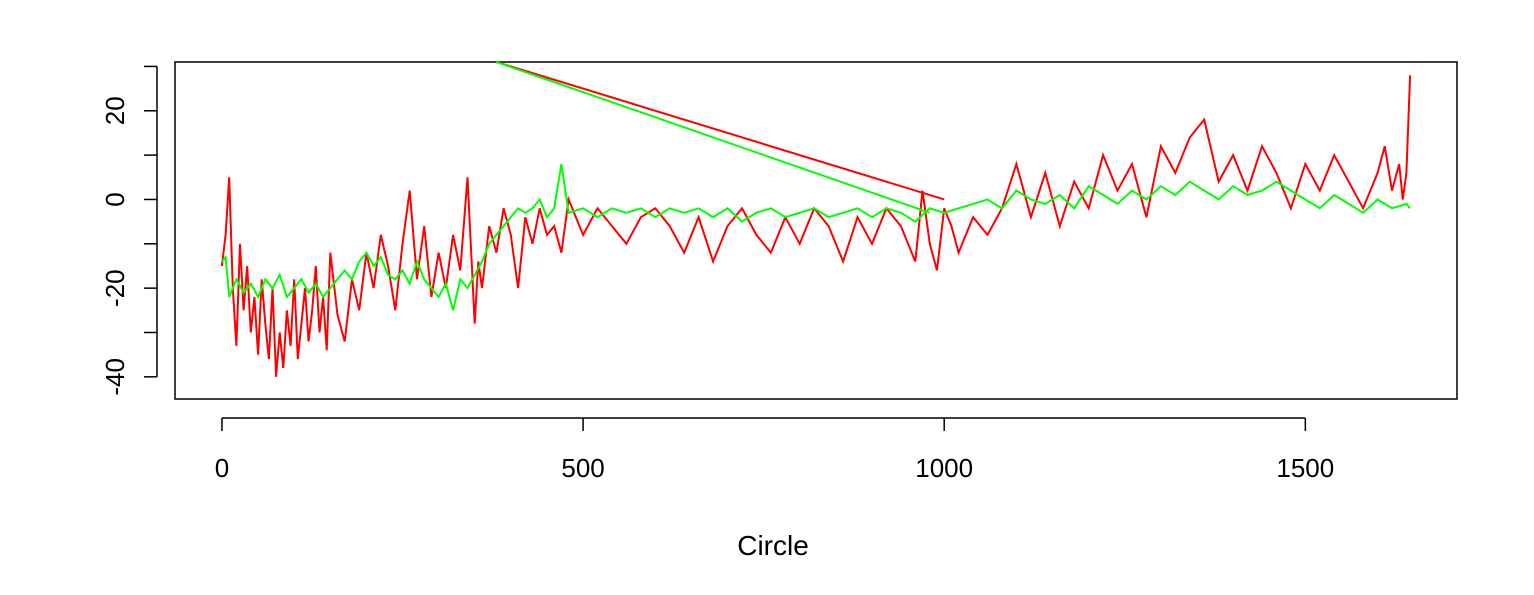 Image resolution: width=1534 pixels, height=595 pixels. What do you see at coordinates (773, 545) in the screenshot?
I see `x-axis-title: Circle` at bounding box center [773, 545].